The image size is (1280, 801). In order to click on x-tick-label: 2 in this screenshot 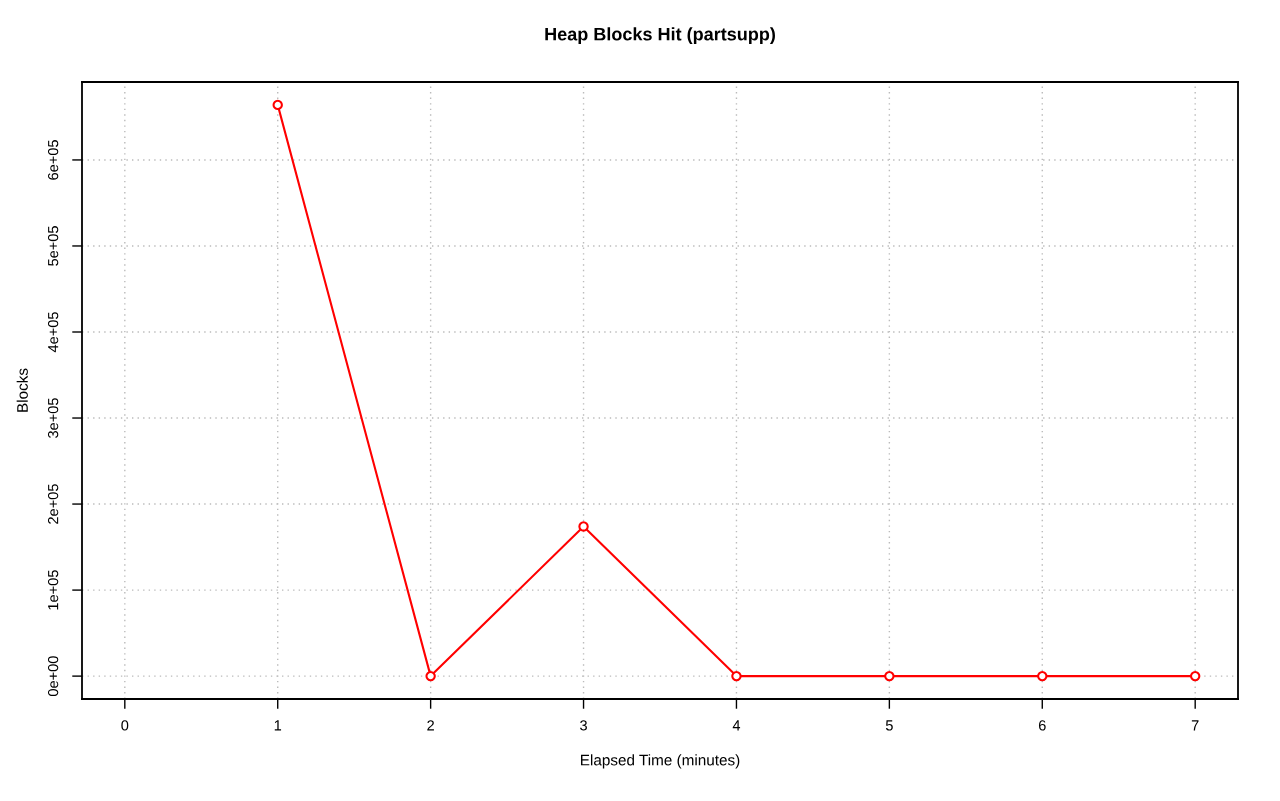, I will do `click(430, 725)`.